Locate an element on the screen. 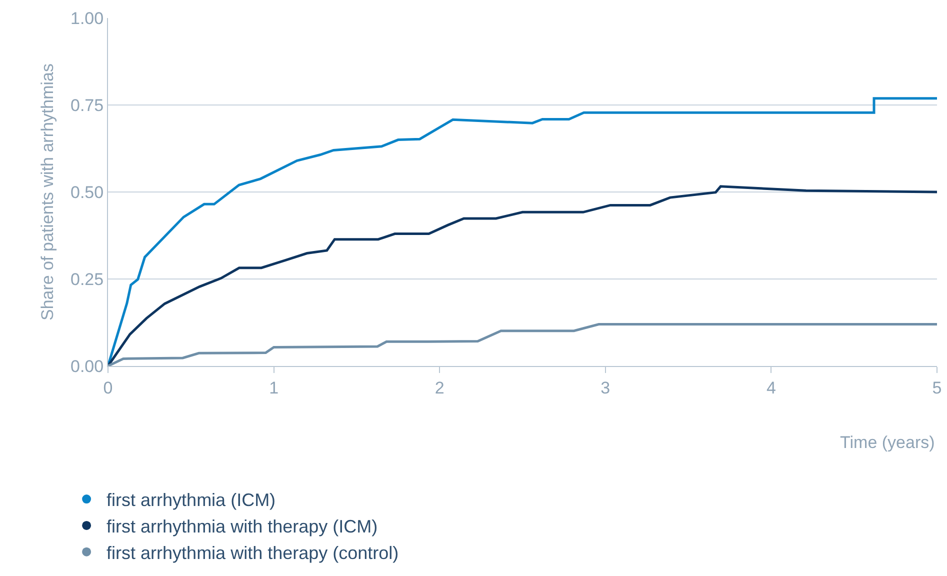  x-tick-label: 1 is located at coordinates (274, 388).